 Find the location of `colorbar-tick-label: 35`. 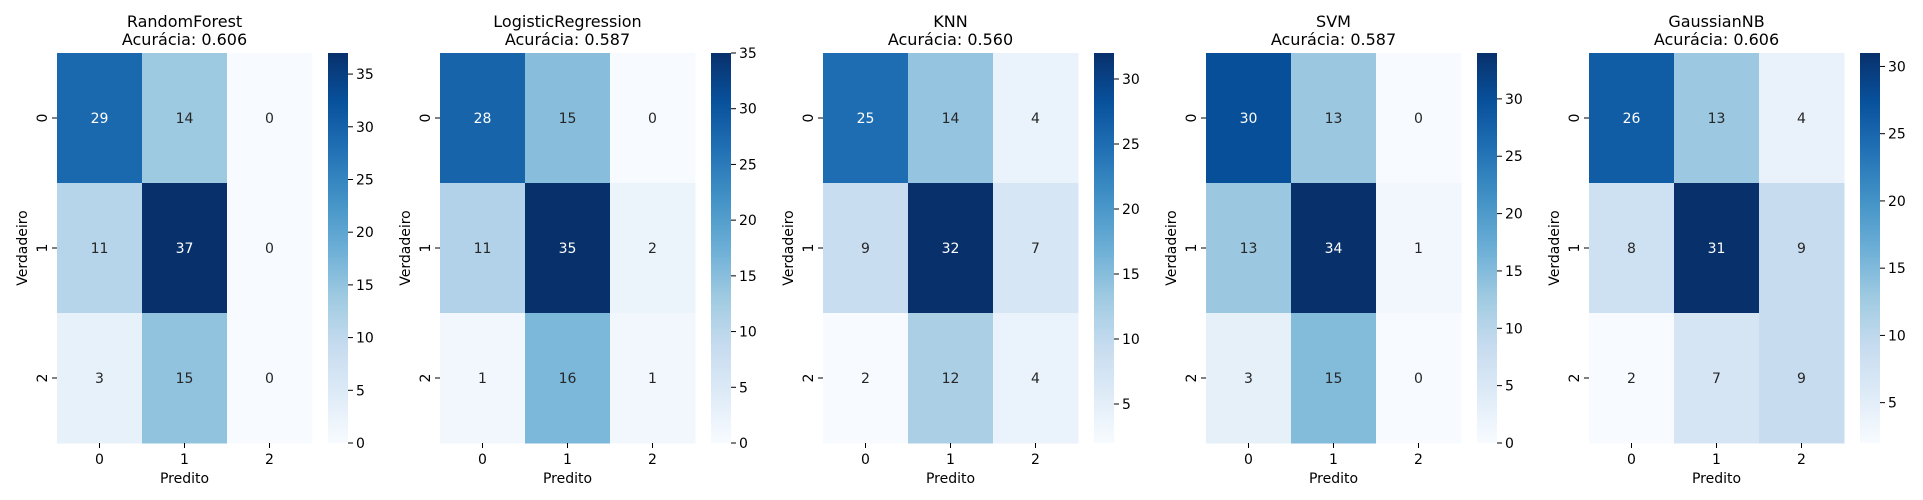

colorbar-tick-label: 35 is located at coordinates (748, 54).